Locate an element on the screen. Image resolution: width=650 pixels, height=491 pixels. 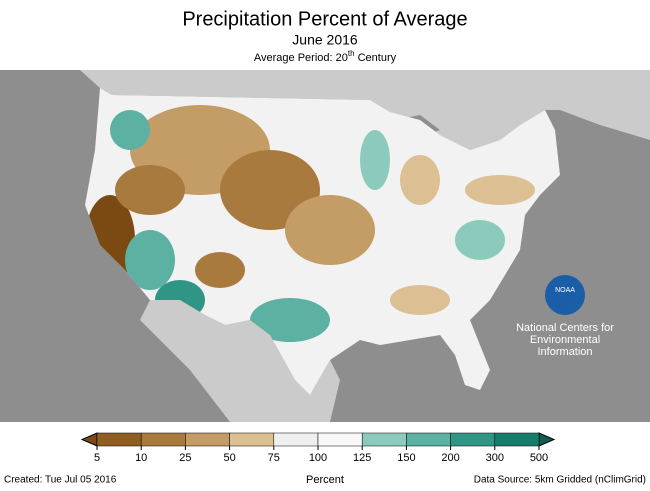
legend-tick-label: 25 is located at coordinates (185, 458).